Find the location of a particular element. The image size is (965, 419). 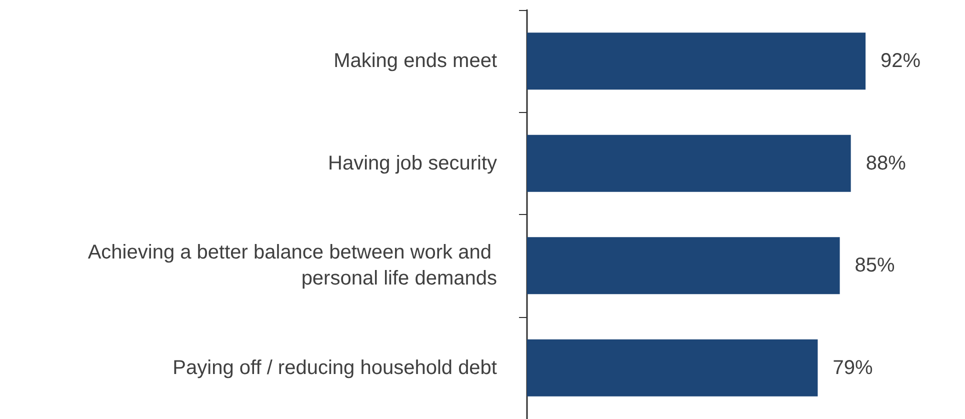

data-label: 79% is located at coordinates (852, 367).